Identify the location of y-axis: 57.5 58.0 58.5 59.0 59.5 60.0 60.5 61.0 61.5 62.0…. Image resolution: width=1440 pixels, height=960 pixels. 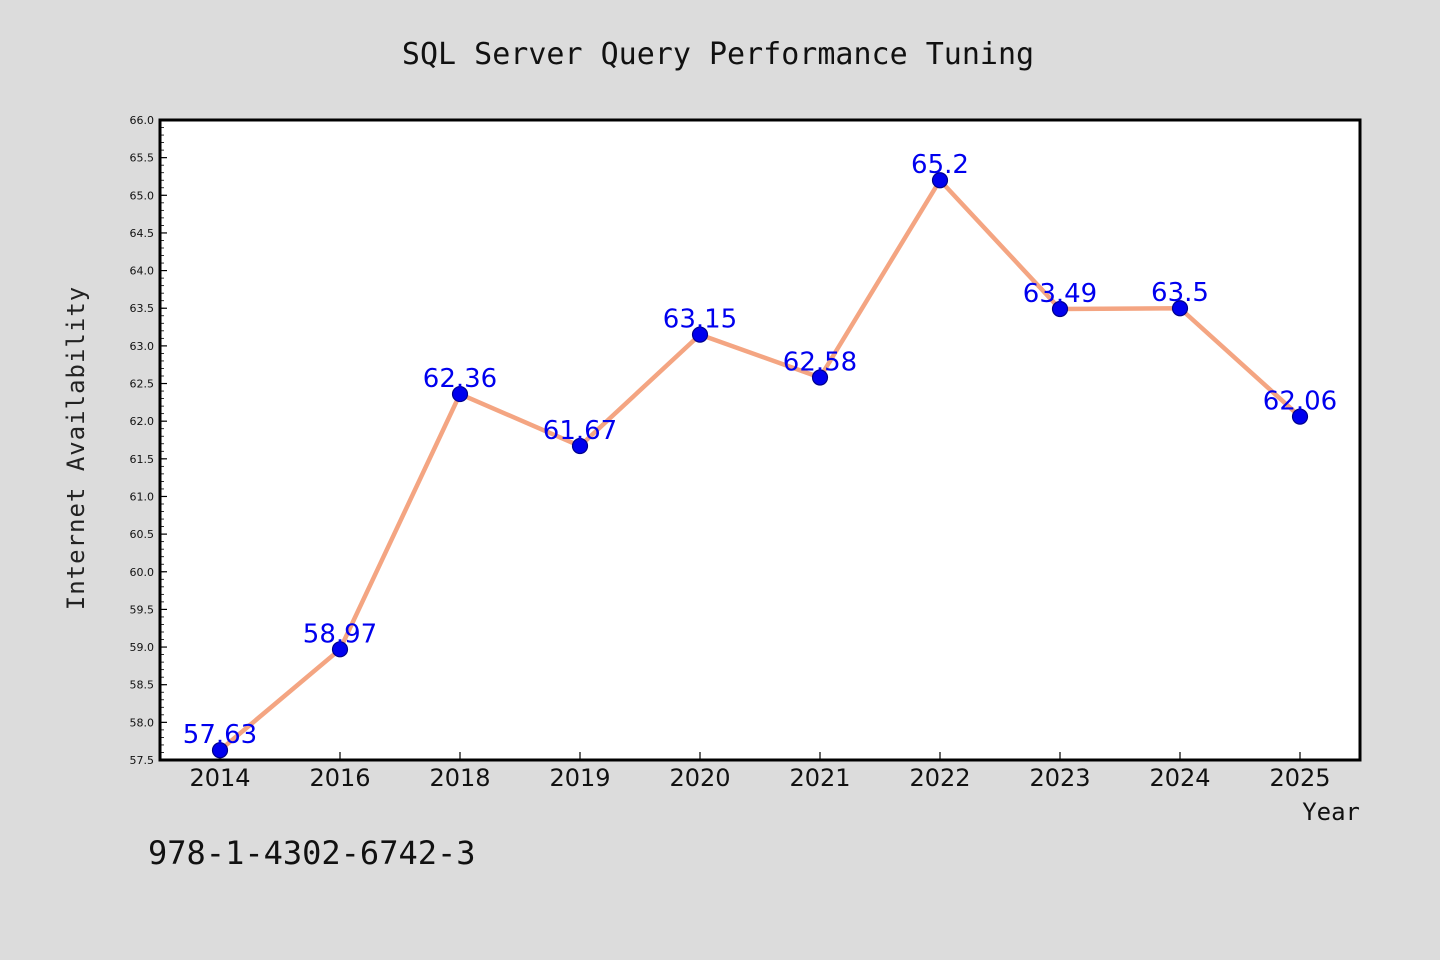
(148, 440).